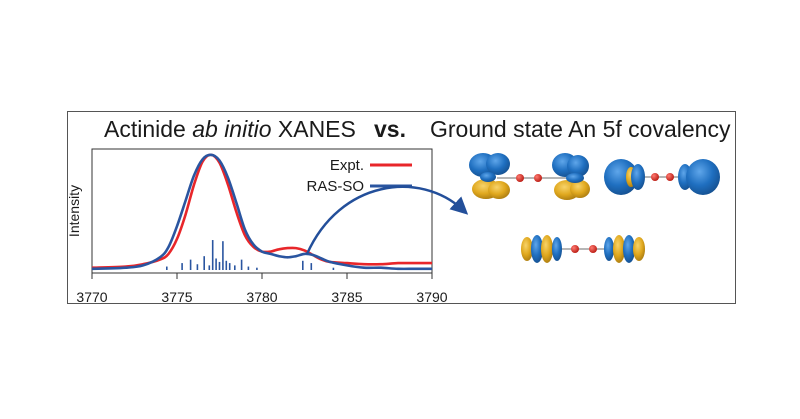 The width and height of the screenshot is (800, 419). I want to click on title-right: Ground state An 5f covalency, so click(580, 129).